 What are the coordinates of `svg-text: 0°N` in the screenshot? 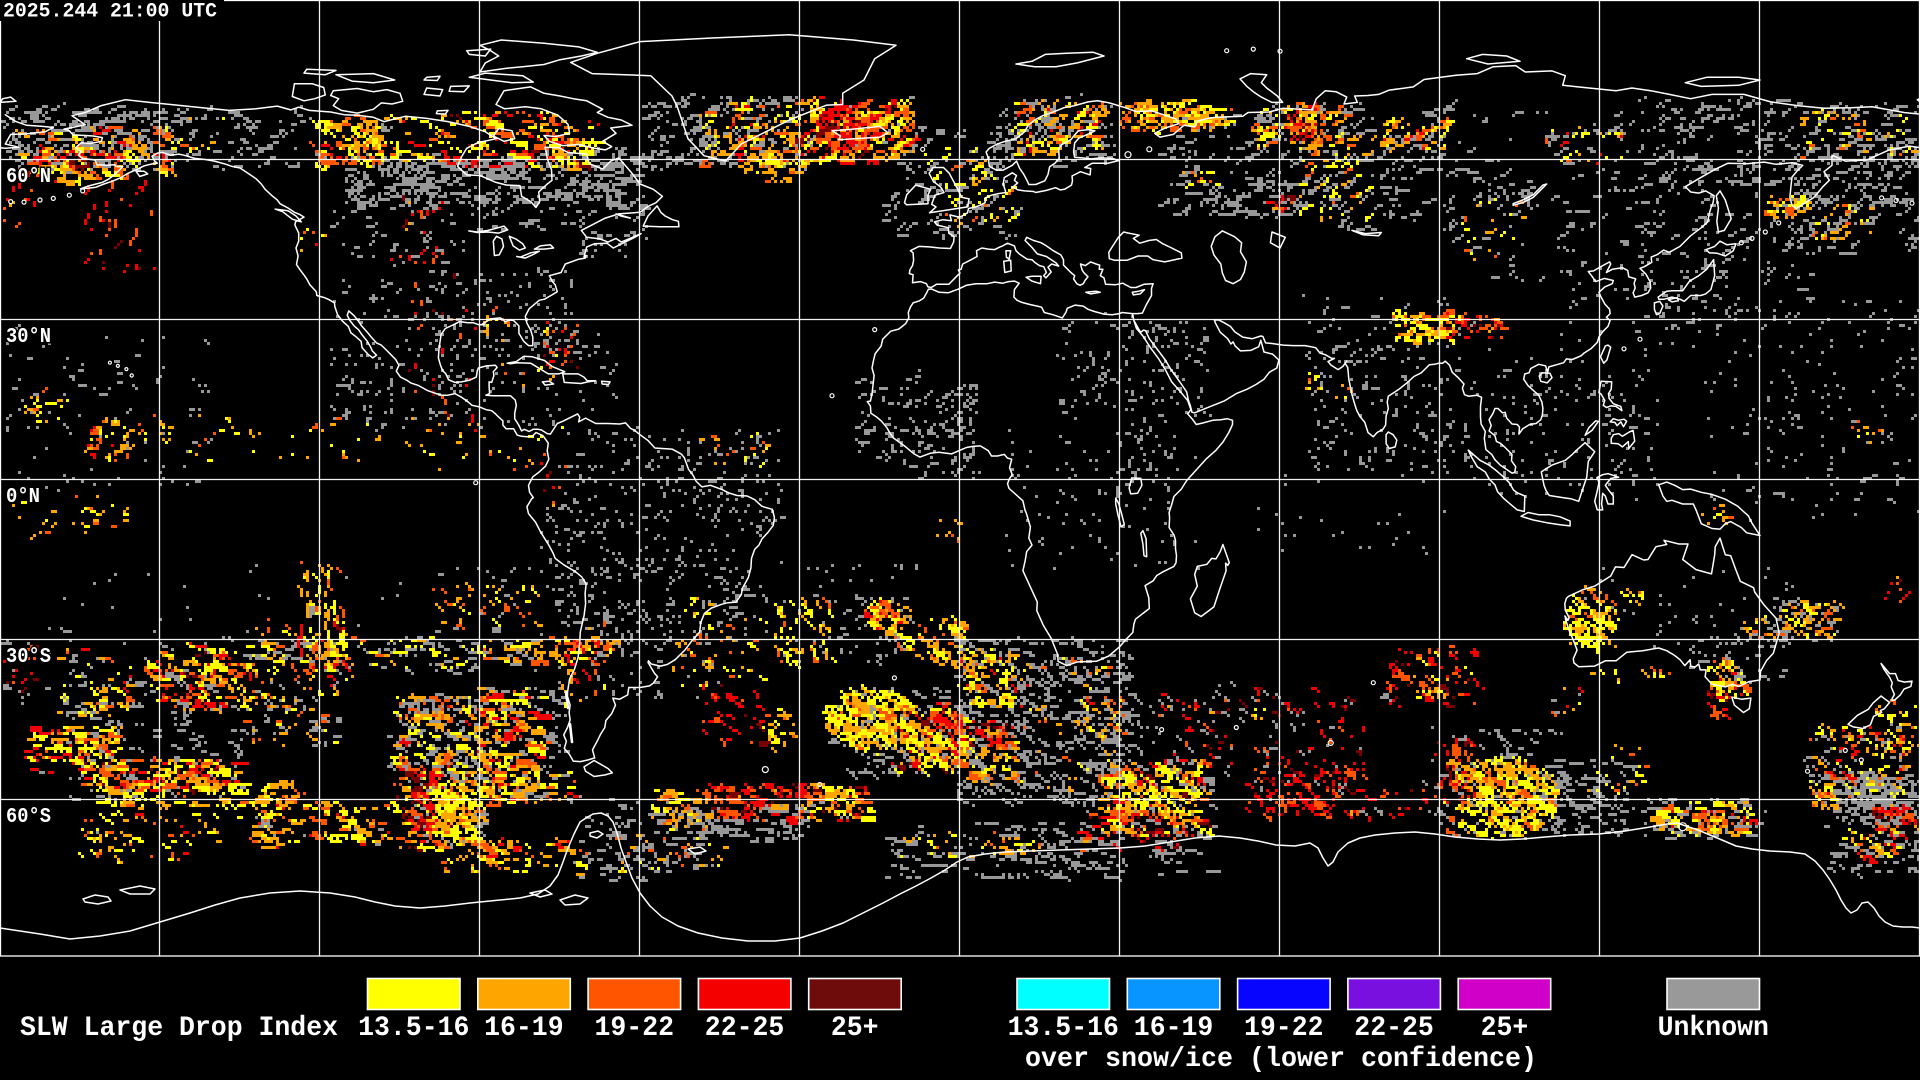 It's located at (23, 497).